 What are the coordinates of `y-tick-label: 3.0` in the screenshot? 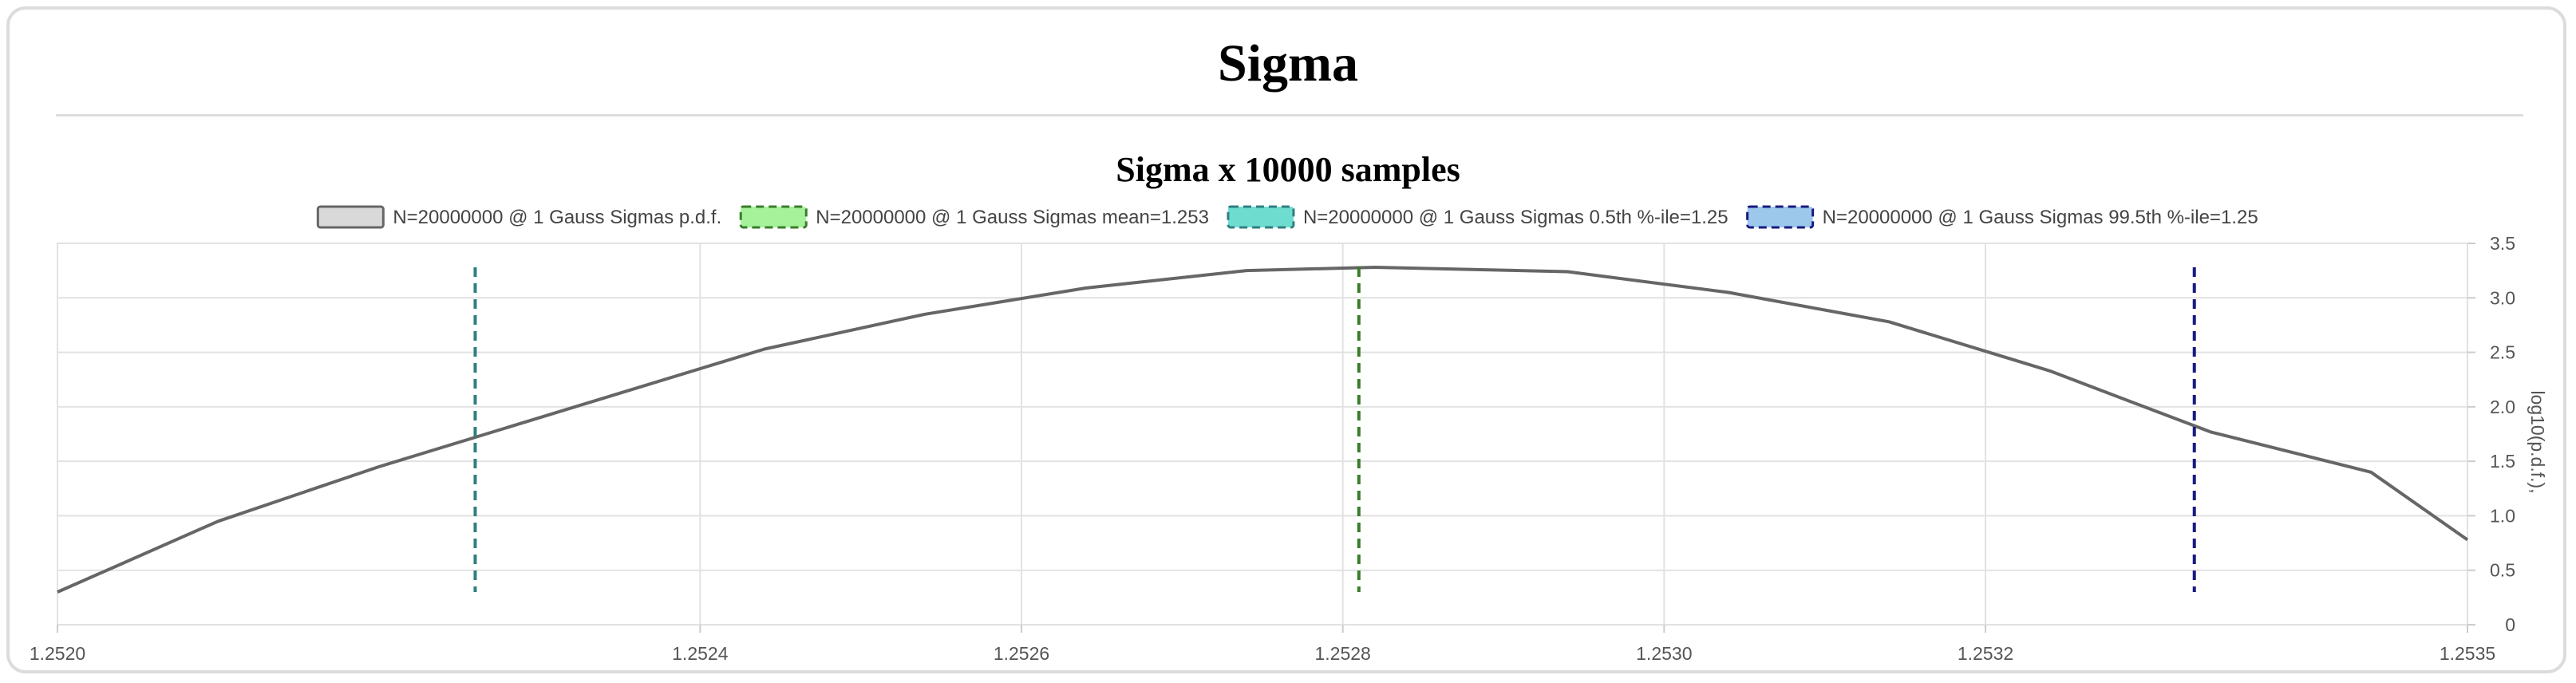 It's located at (2502, 297).